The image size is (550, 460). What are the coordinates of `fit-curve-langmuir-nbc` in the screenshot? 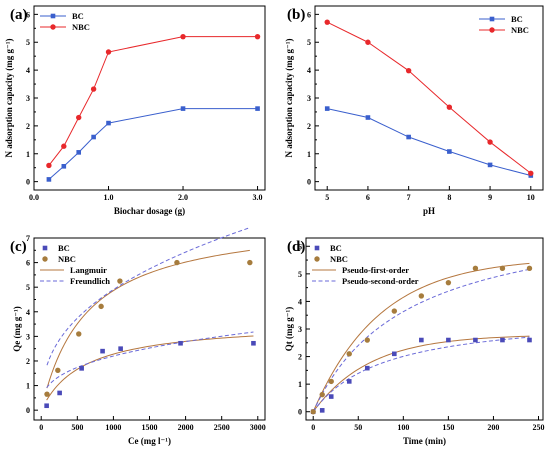 It's located at (148, 319).